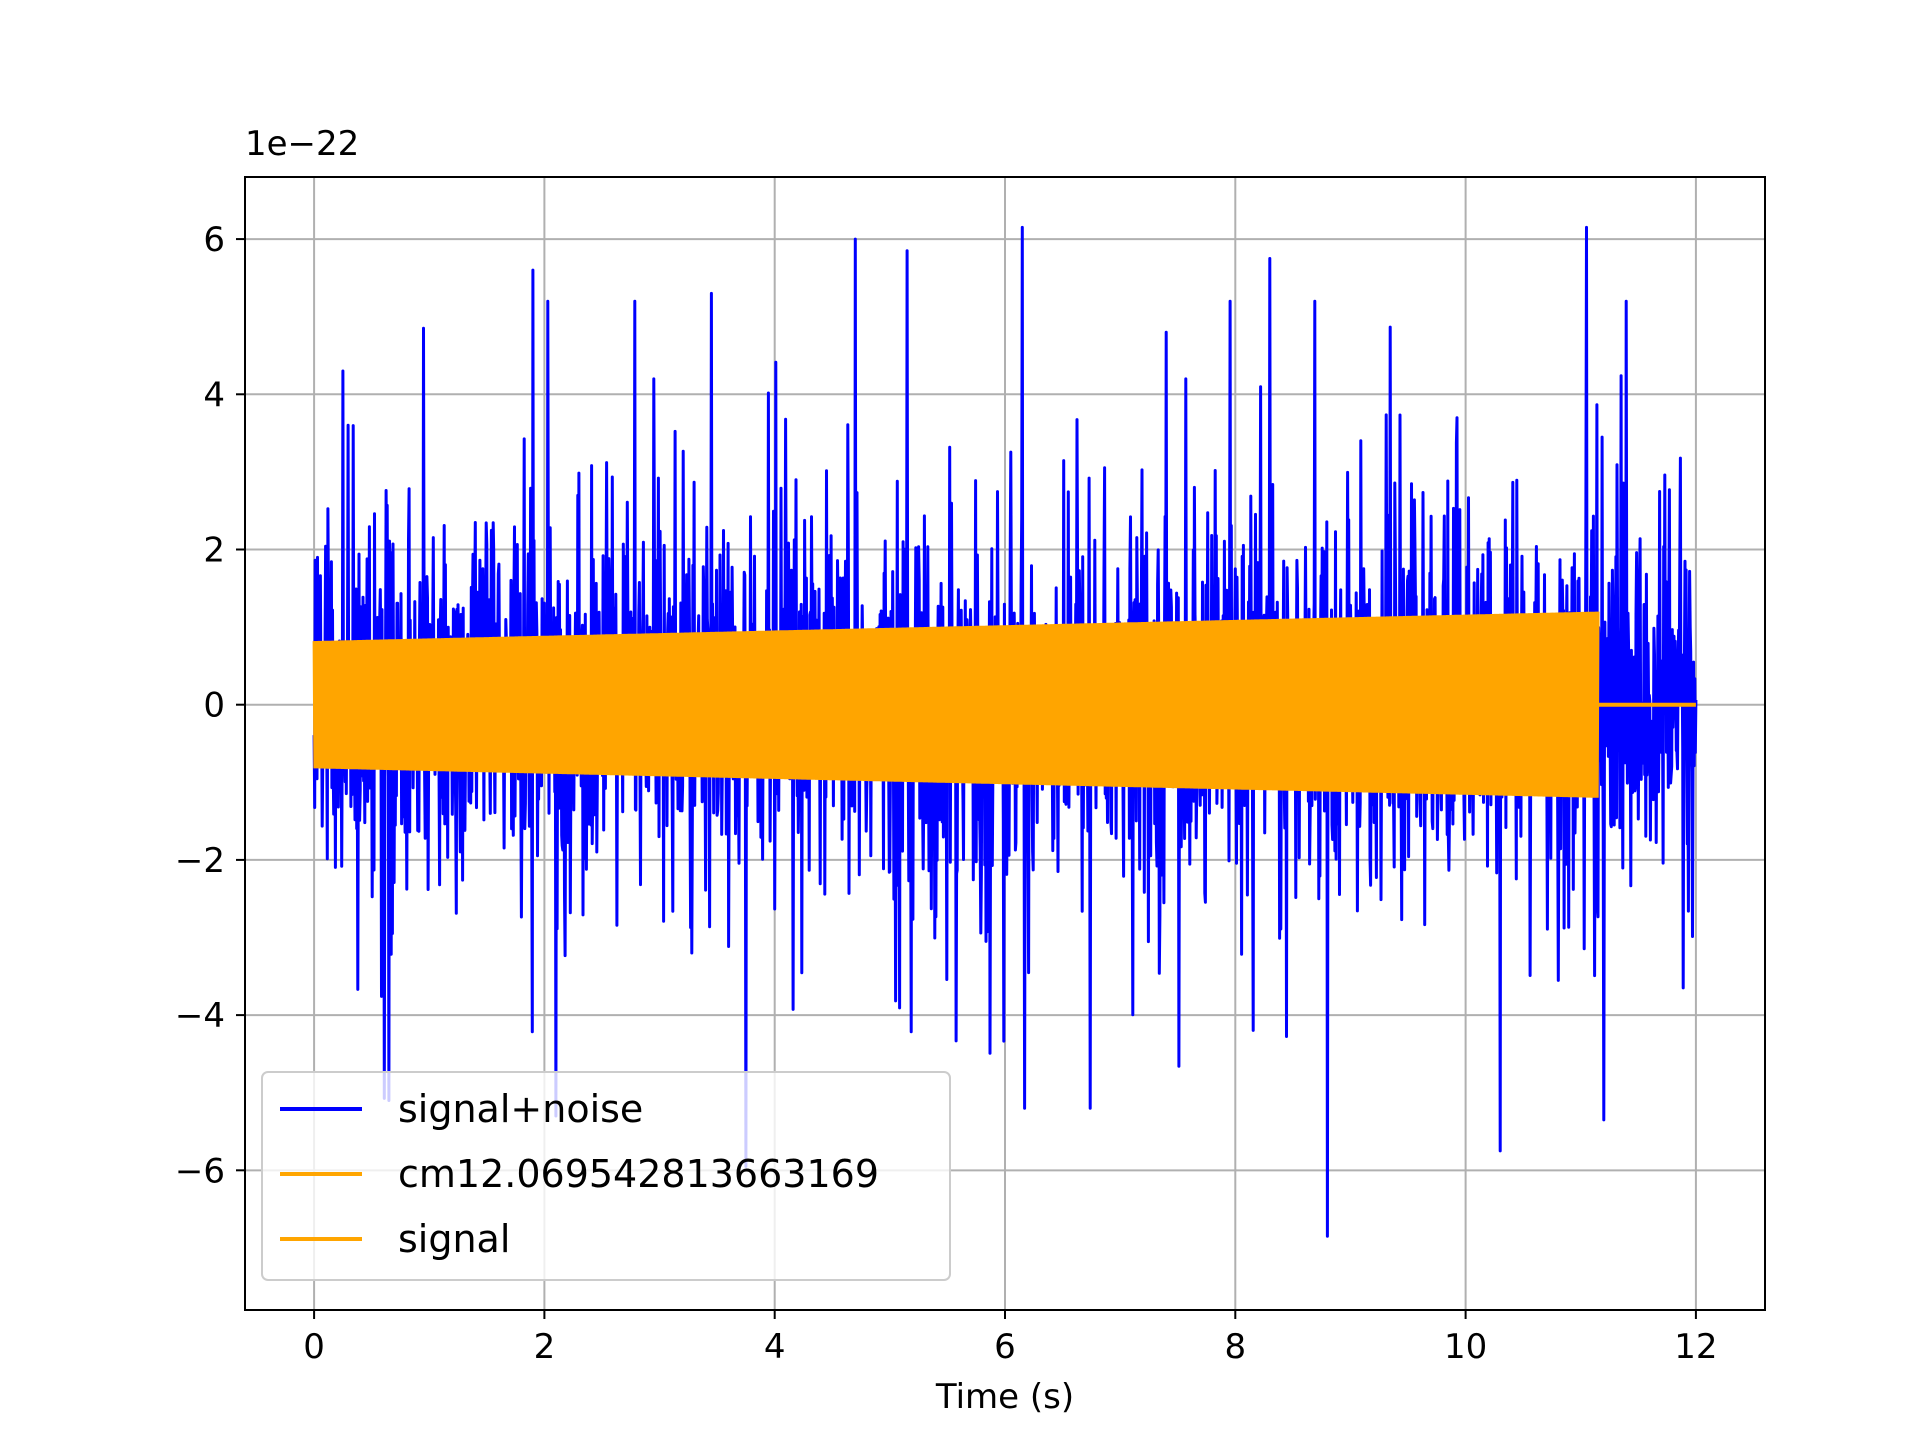 Image resolution: width=1920 pixels, height=1440 pixels. I want to click on y-tick-label: −4, so click(200, 1016).